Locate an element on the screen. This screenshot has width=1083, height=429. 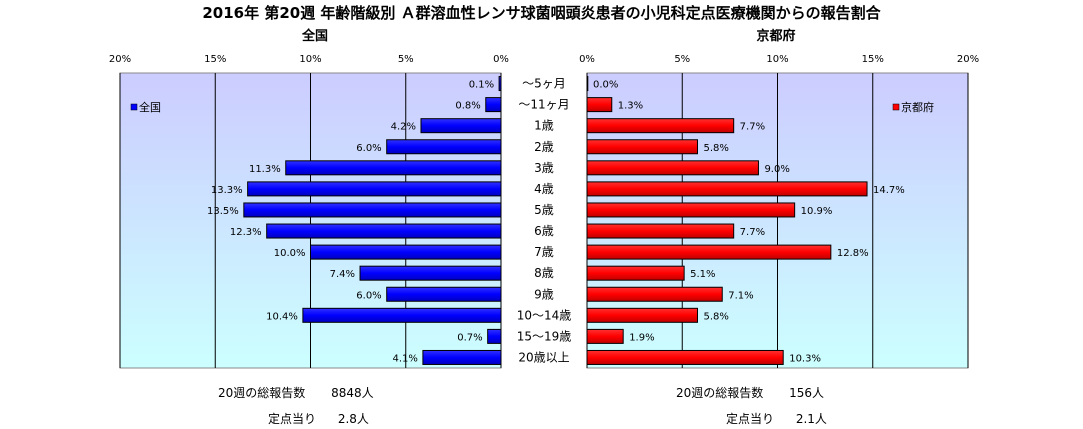
national-value-label: 0.8% is located at coordinates (467, 106).